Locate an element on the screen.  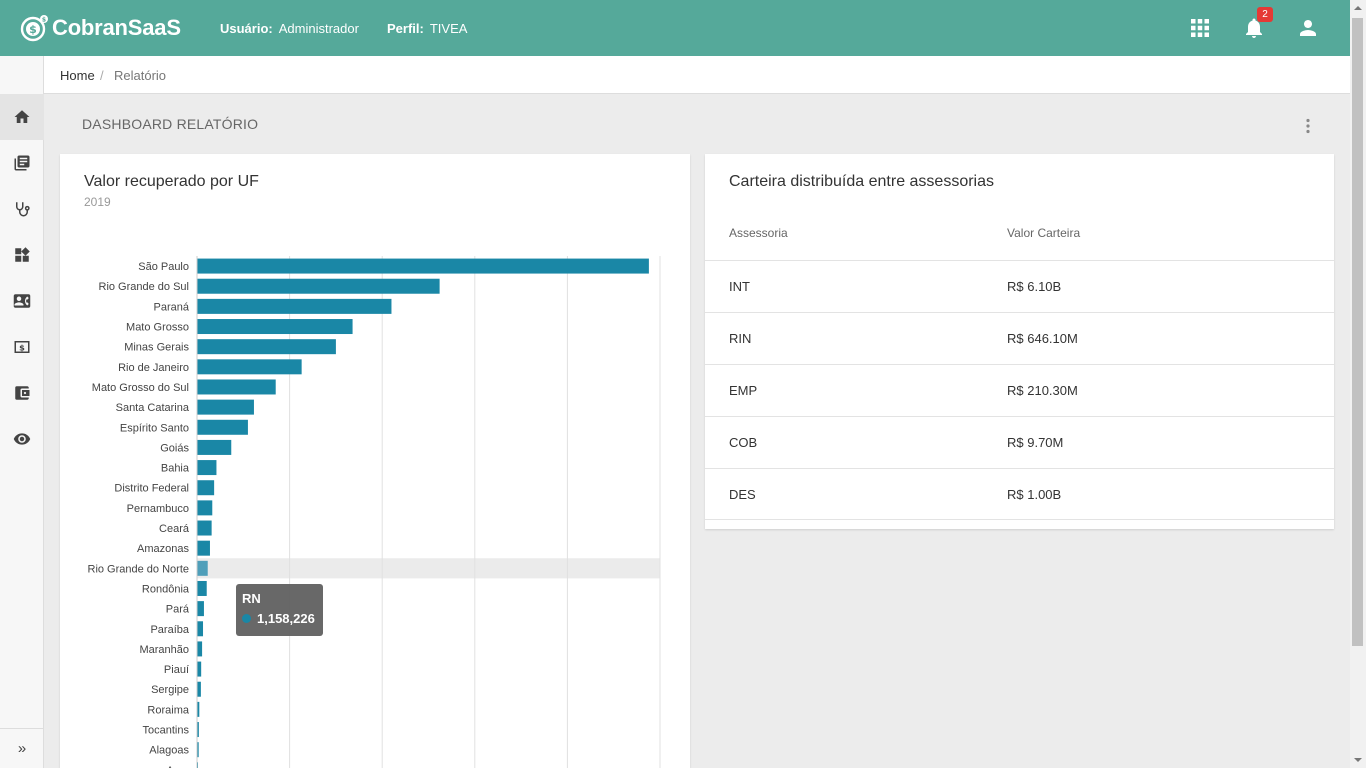
category-label: Maranhão is located at coordinates (164, 650).